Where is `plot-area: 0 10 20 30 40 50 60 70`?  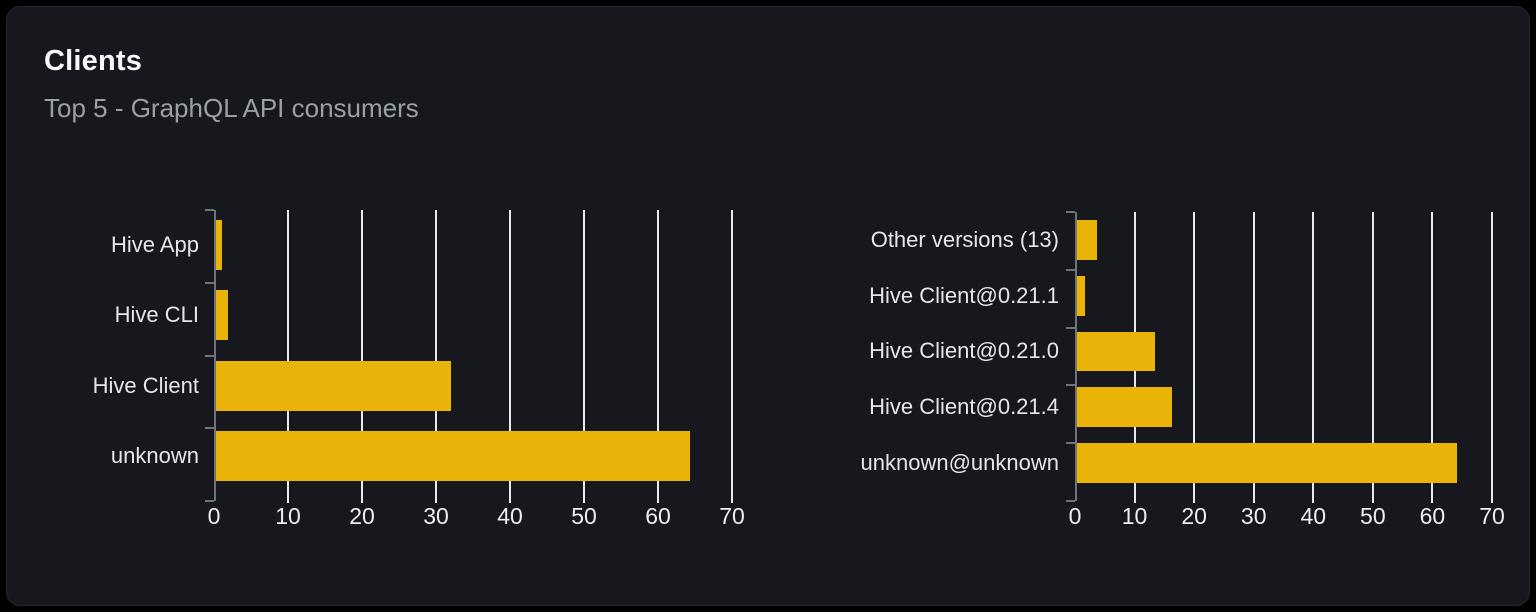 plot-area: 0 10 20 30 40 50 60 70 is located at coordinates (1285, 370).